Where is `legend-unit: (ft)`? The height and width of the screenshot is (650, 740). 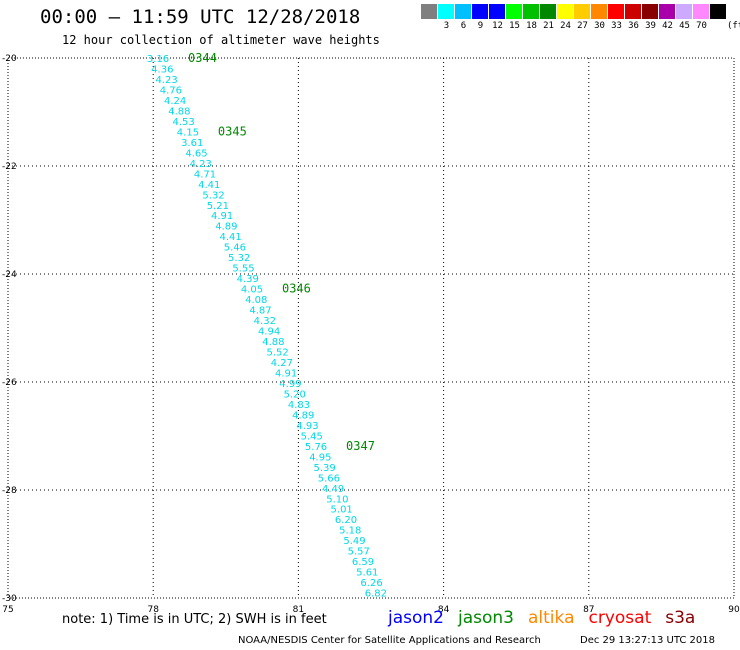 legend-unit: (ft) is located at coordinates (733, 26).